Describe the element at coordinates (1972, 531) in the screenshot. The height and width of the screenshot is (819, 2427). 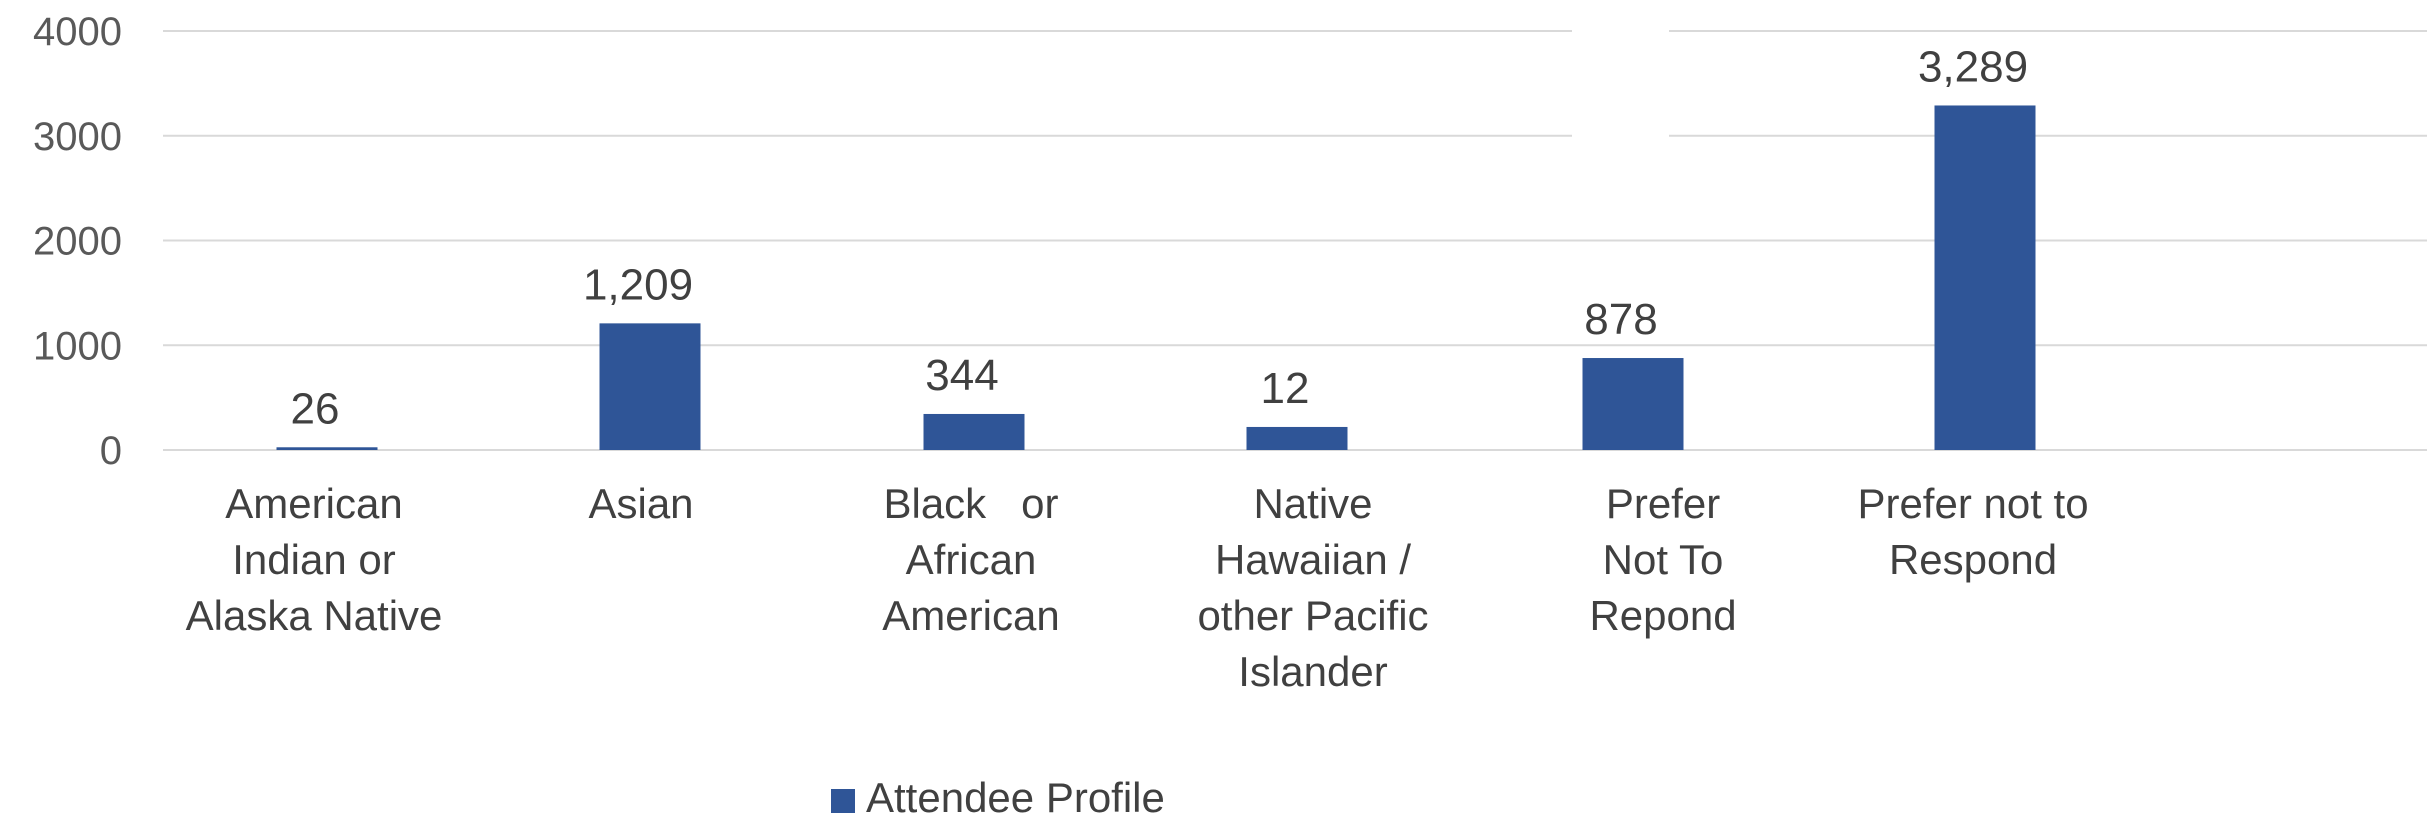
I see `category-label: Prefer not to Respond` at that location.